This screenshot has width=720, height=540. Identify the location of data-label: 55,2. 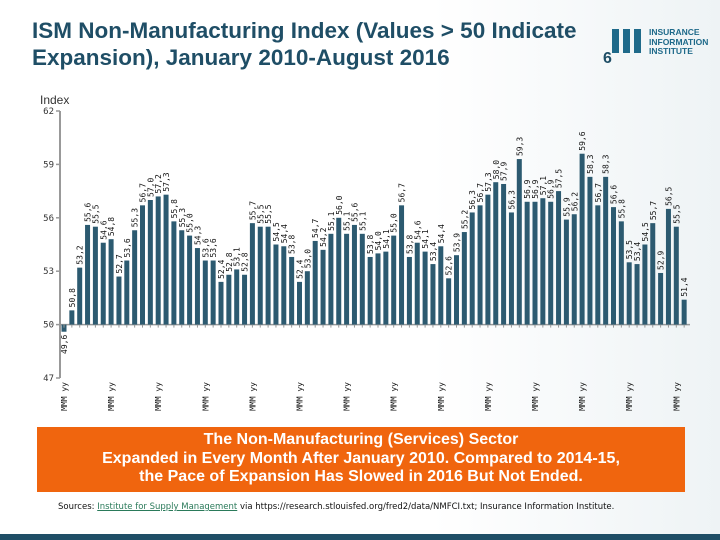
(464, 219).